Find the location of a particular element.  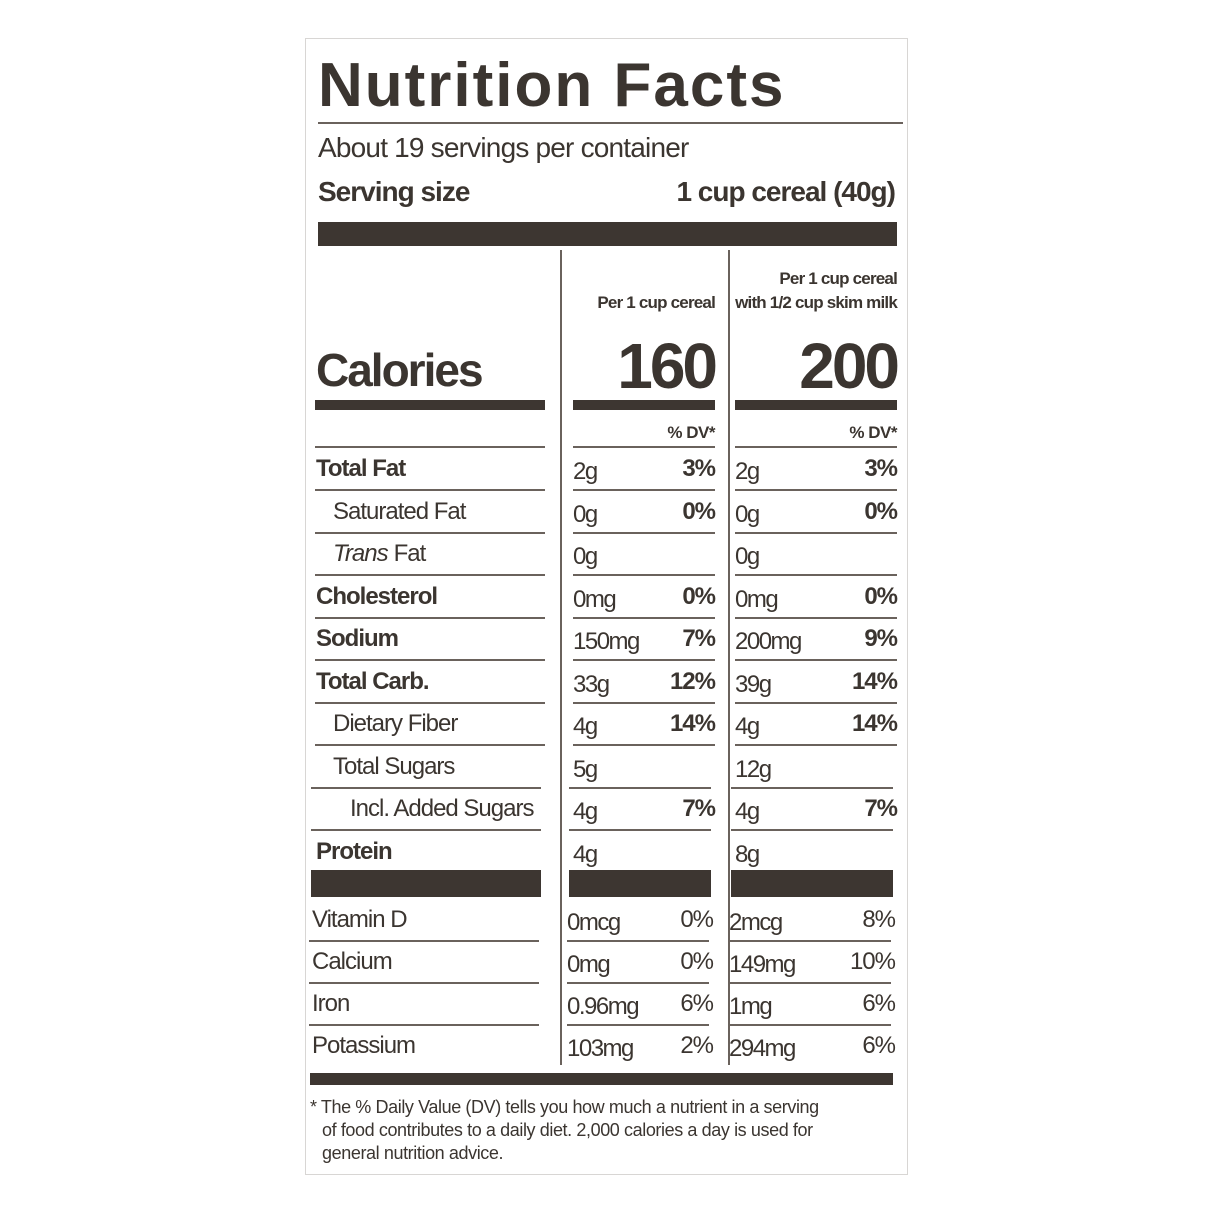

daily-value: 9% is located at coordinates (881, 638).